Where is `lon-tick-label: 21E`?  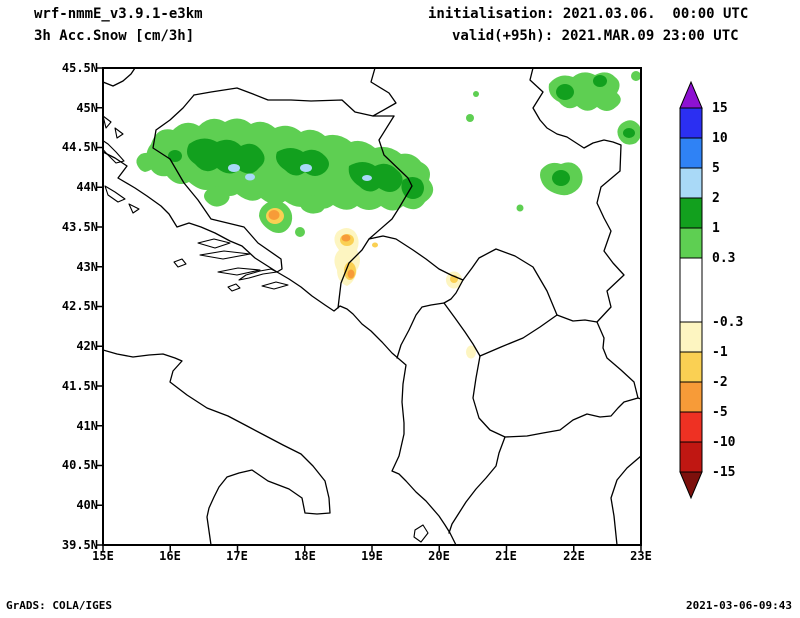
lon-tick-label: 21E is located at coordinates (506, 556).